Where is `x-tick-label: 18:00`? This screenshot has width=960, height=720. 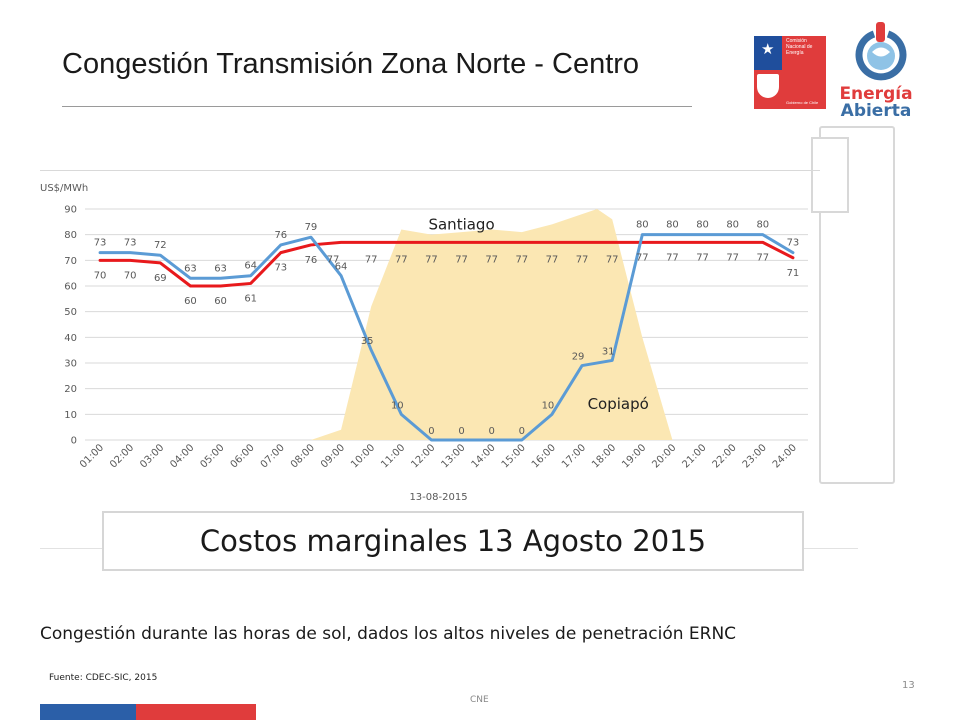 x-tick-label: 18:00 is located at coordinates (604, 456).